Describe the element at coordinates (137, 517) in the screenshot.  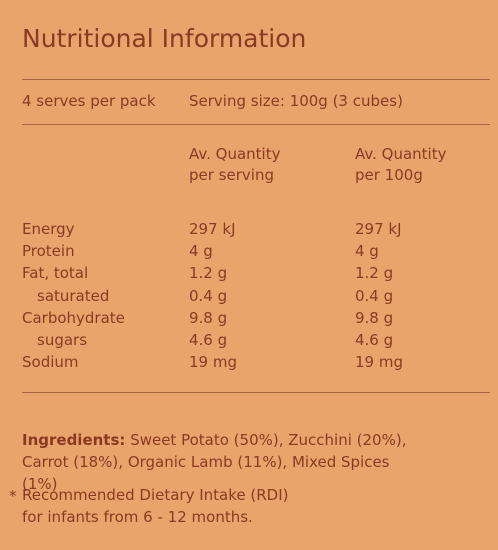
I see `footnote-line: for infants from 6 - 12 months.` at that location.